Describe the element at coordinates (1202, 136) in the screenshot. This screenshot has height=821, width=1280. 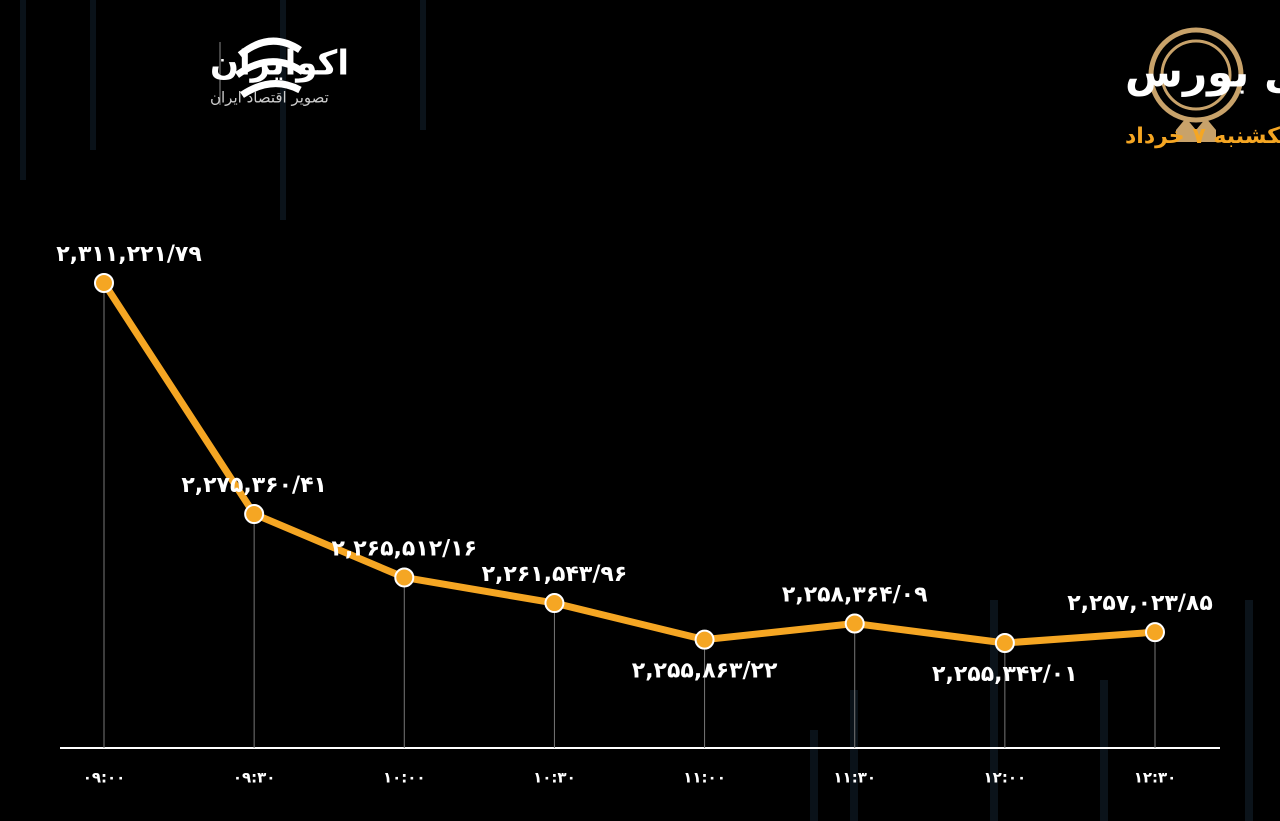
I see `chart-subtitle: یکشنبه ۷ خرداد` at that location.